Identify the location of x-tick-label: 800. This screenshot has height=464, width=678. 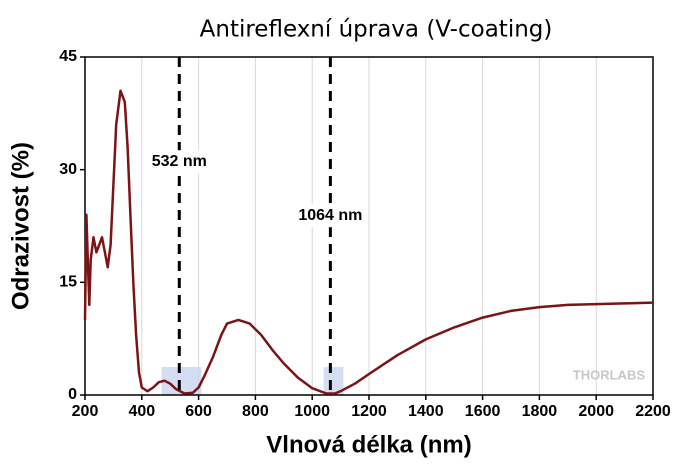
(255, 411).